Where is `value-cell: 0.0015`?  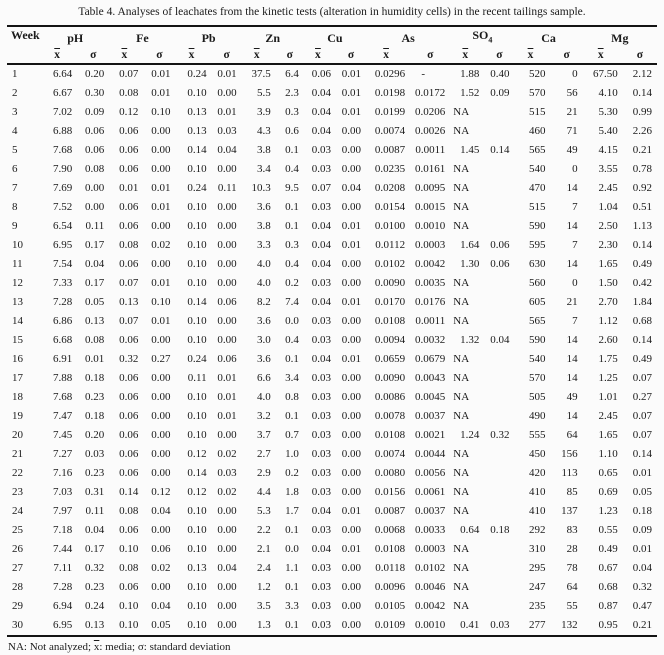 value-cell: 0.0015 is located at coordinates (430, 207).